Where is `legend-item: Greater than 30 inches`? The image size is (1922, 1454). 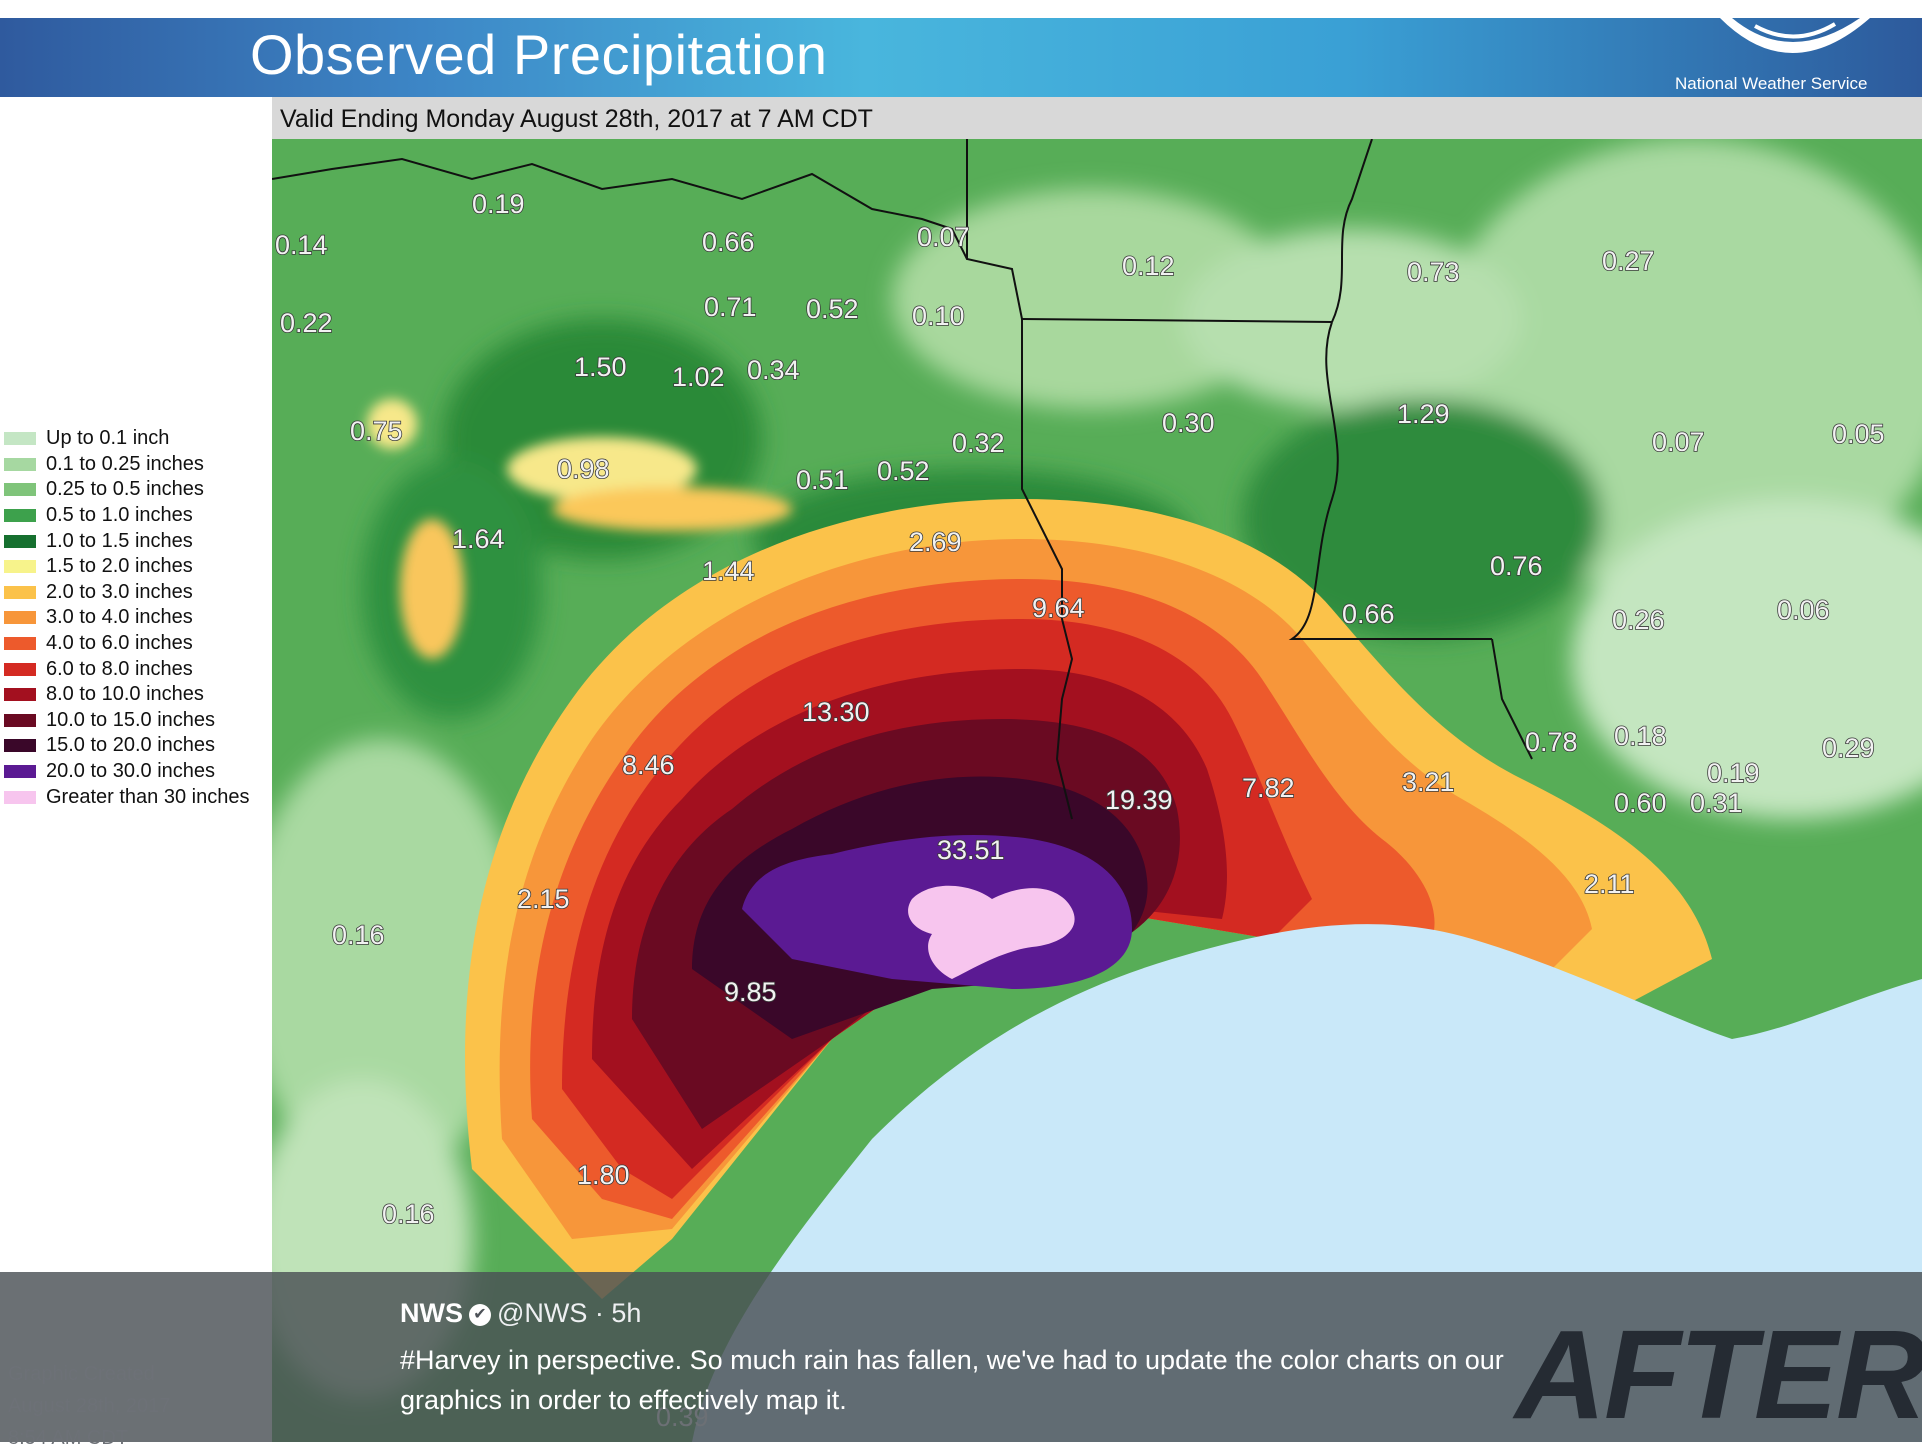
legend-item: Greater than 30 inches is located at coordinates (126, 797).